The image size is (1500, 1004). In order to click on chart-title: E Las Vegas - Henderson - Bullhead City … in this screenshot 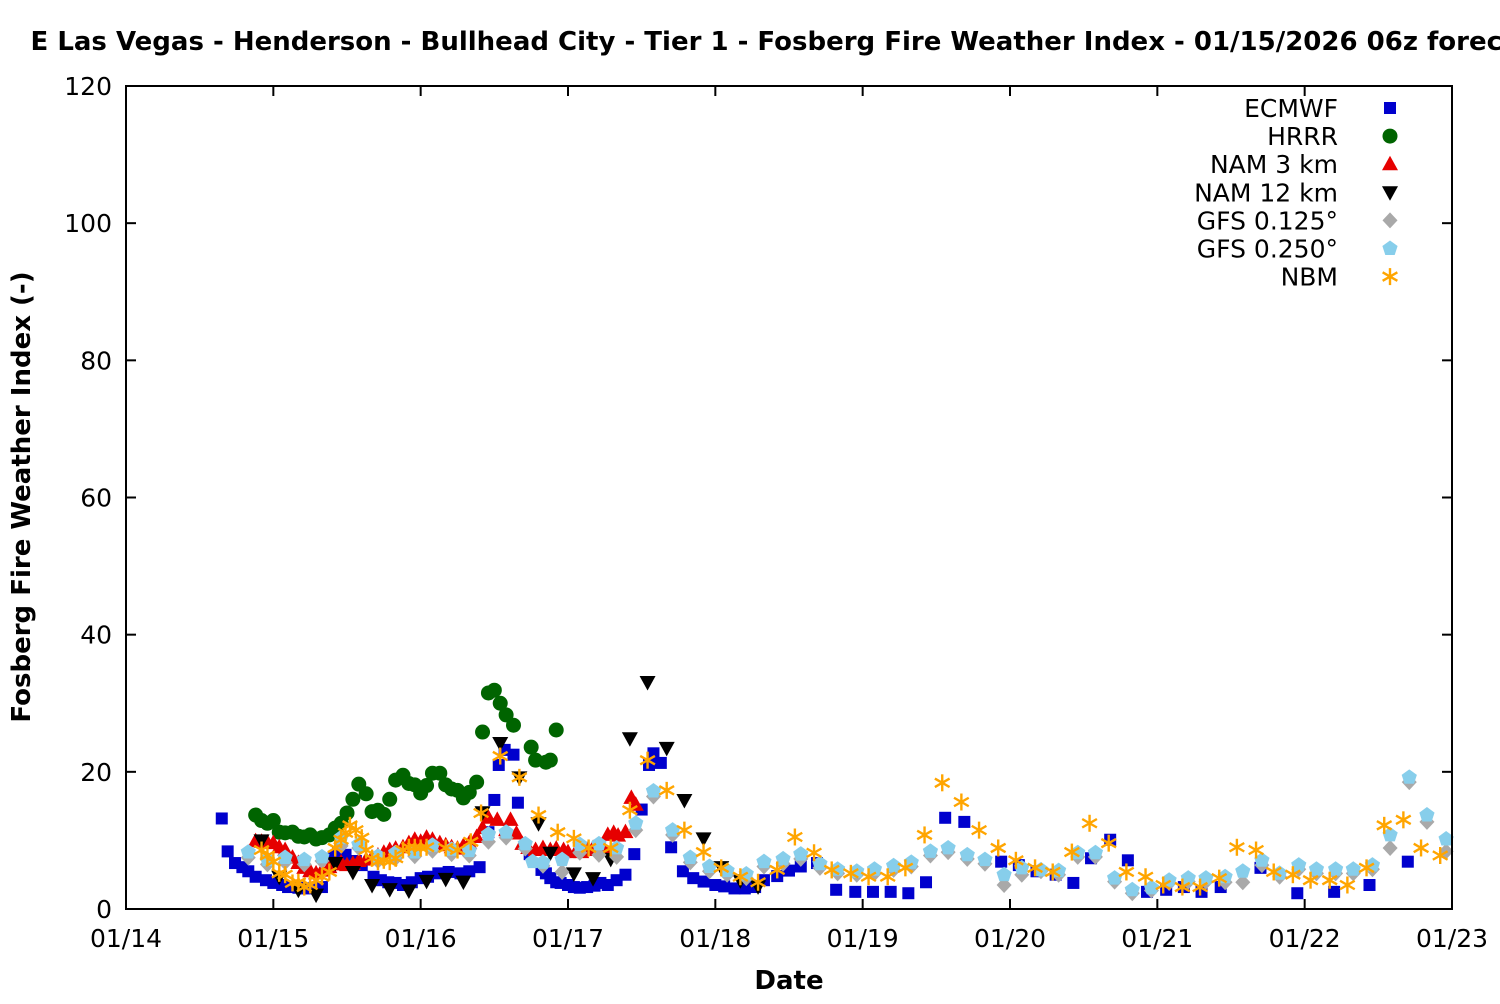, I will do `click(765, 42)`.